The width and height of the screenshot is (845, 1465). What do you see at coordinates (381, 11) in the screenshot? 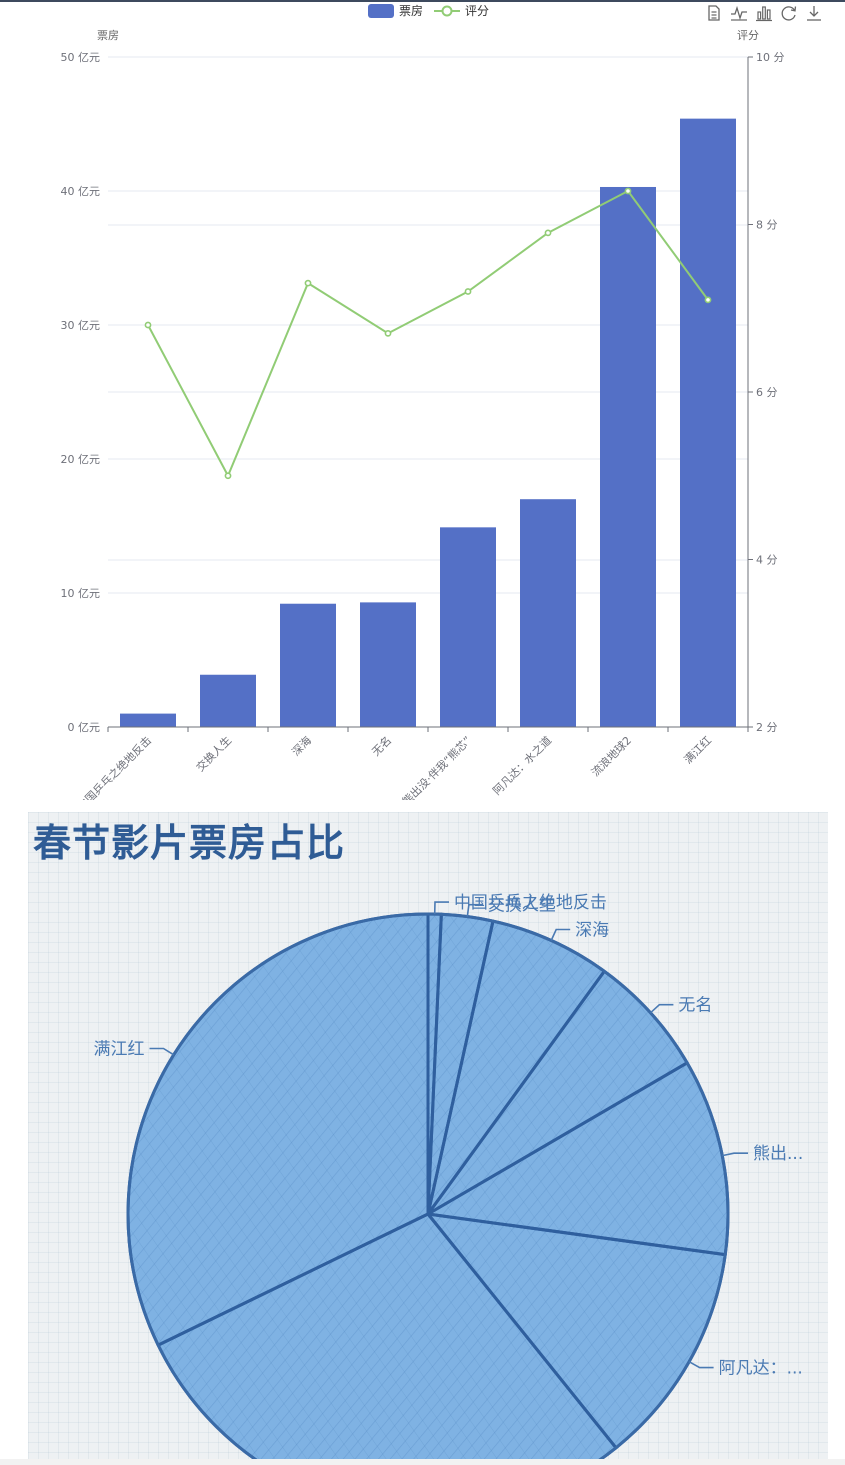
I see `legend-bar-swatch` at bounding box center [381, 11].